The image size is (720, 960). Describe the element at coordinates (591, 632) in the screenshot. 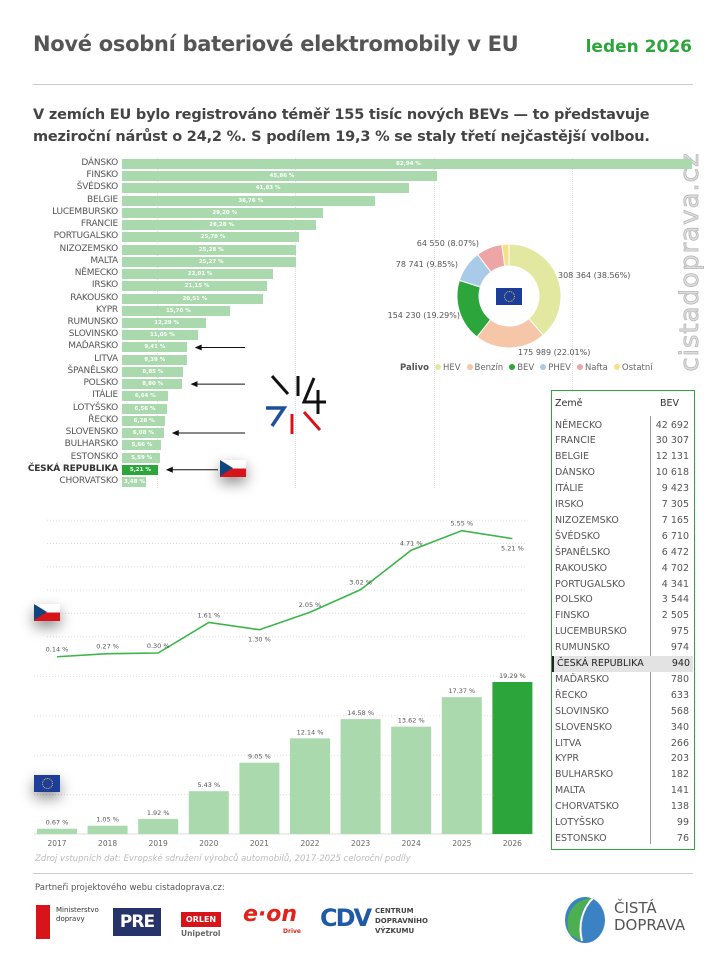

I see `country-cell: LUCEMBURSKO` at that location.